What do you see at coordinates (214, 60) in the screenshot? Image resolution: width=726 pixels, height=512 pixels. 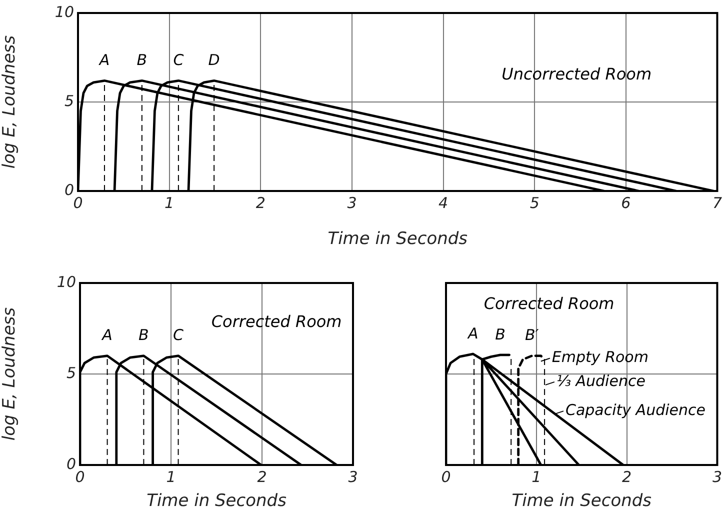 I see `series-label: D` at bounding box center [214, 60].